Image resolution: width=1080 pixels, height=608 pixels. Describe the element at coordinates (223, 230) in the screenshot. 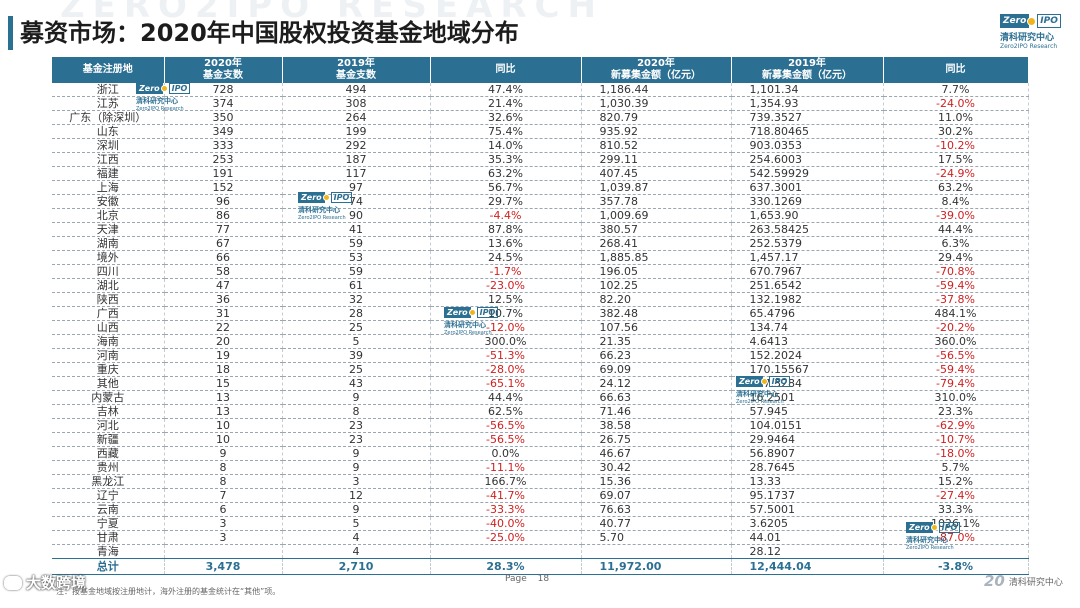

I see `value-cell: 77` at that location.